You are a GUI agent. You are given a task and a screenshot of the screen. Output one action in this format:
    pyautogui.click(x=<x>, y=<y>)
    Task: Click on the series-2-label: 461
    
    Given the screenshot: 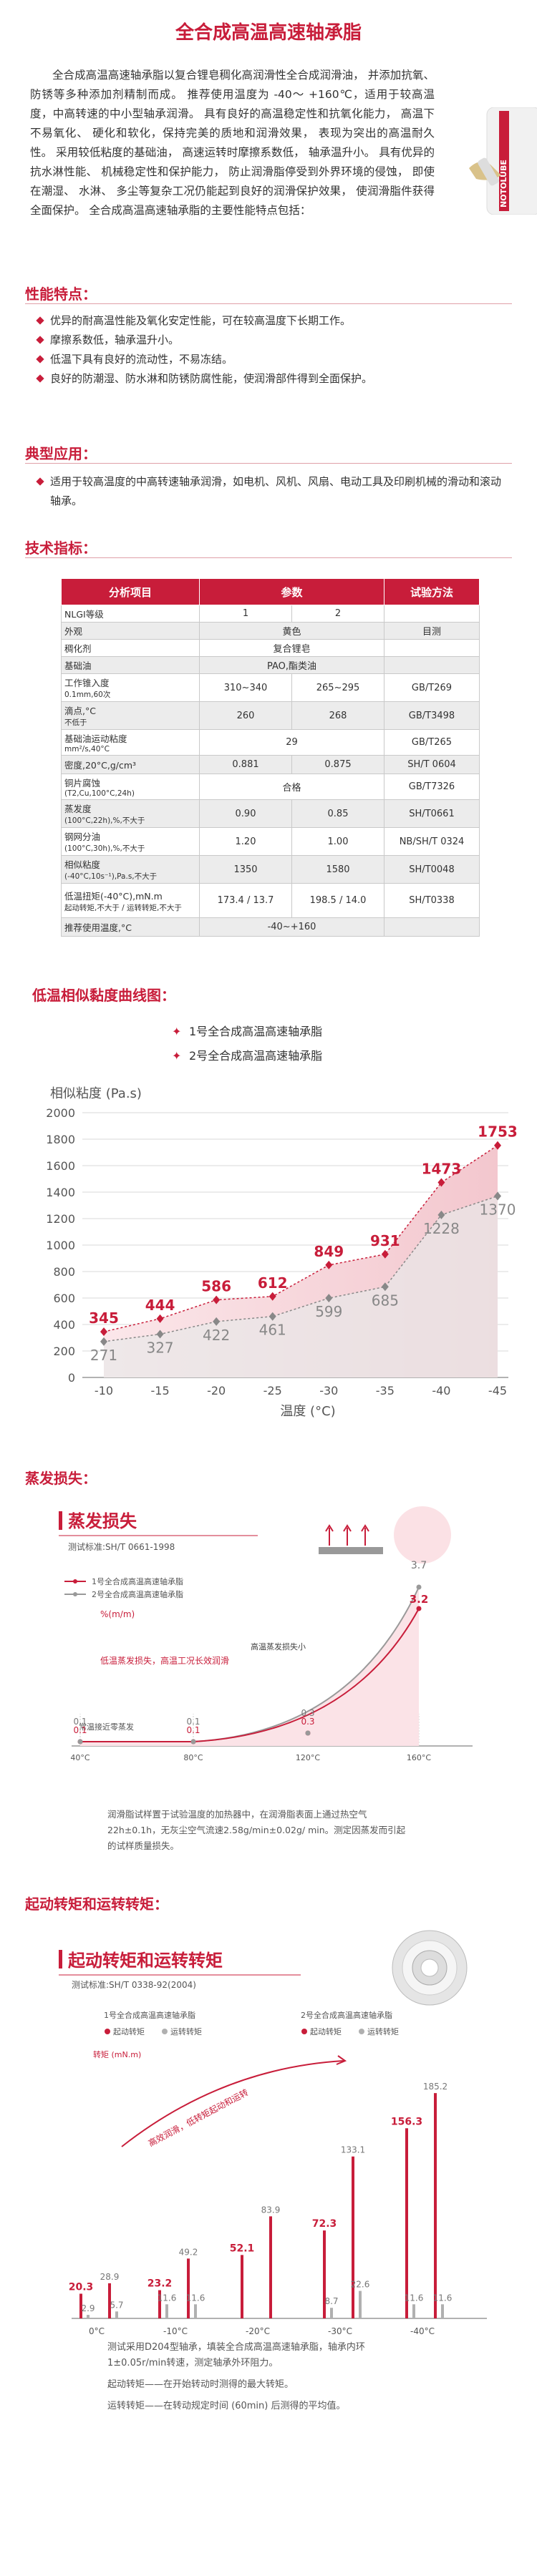 What is the action you would take?
    pyautogui.click(x=272, y=1330)
    